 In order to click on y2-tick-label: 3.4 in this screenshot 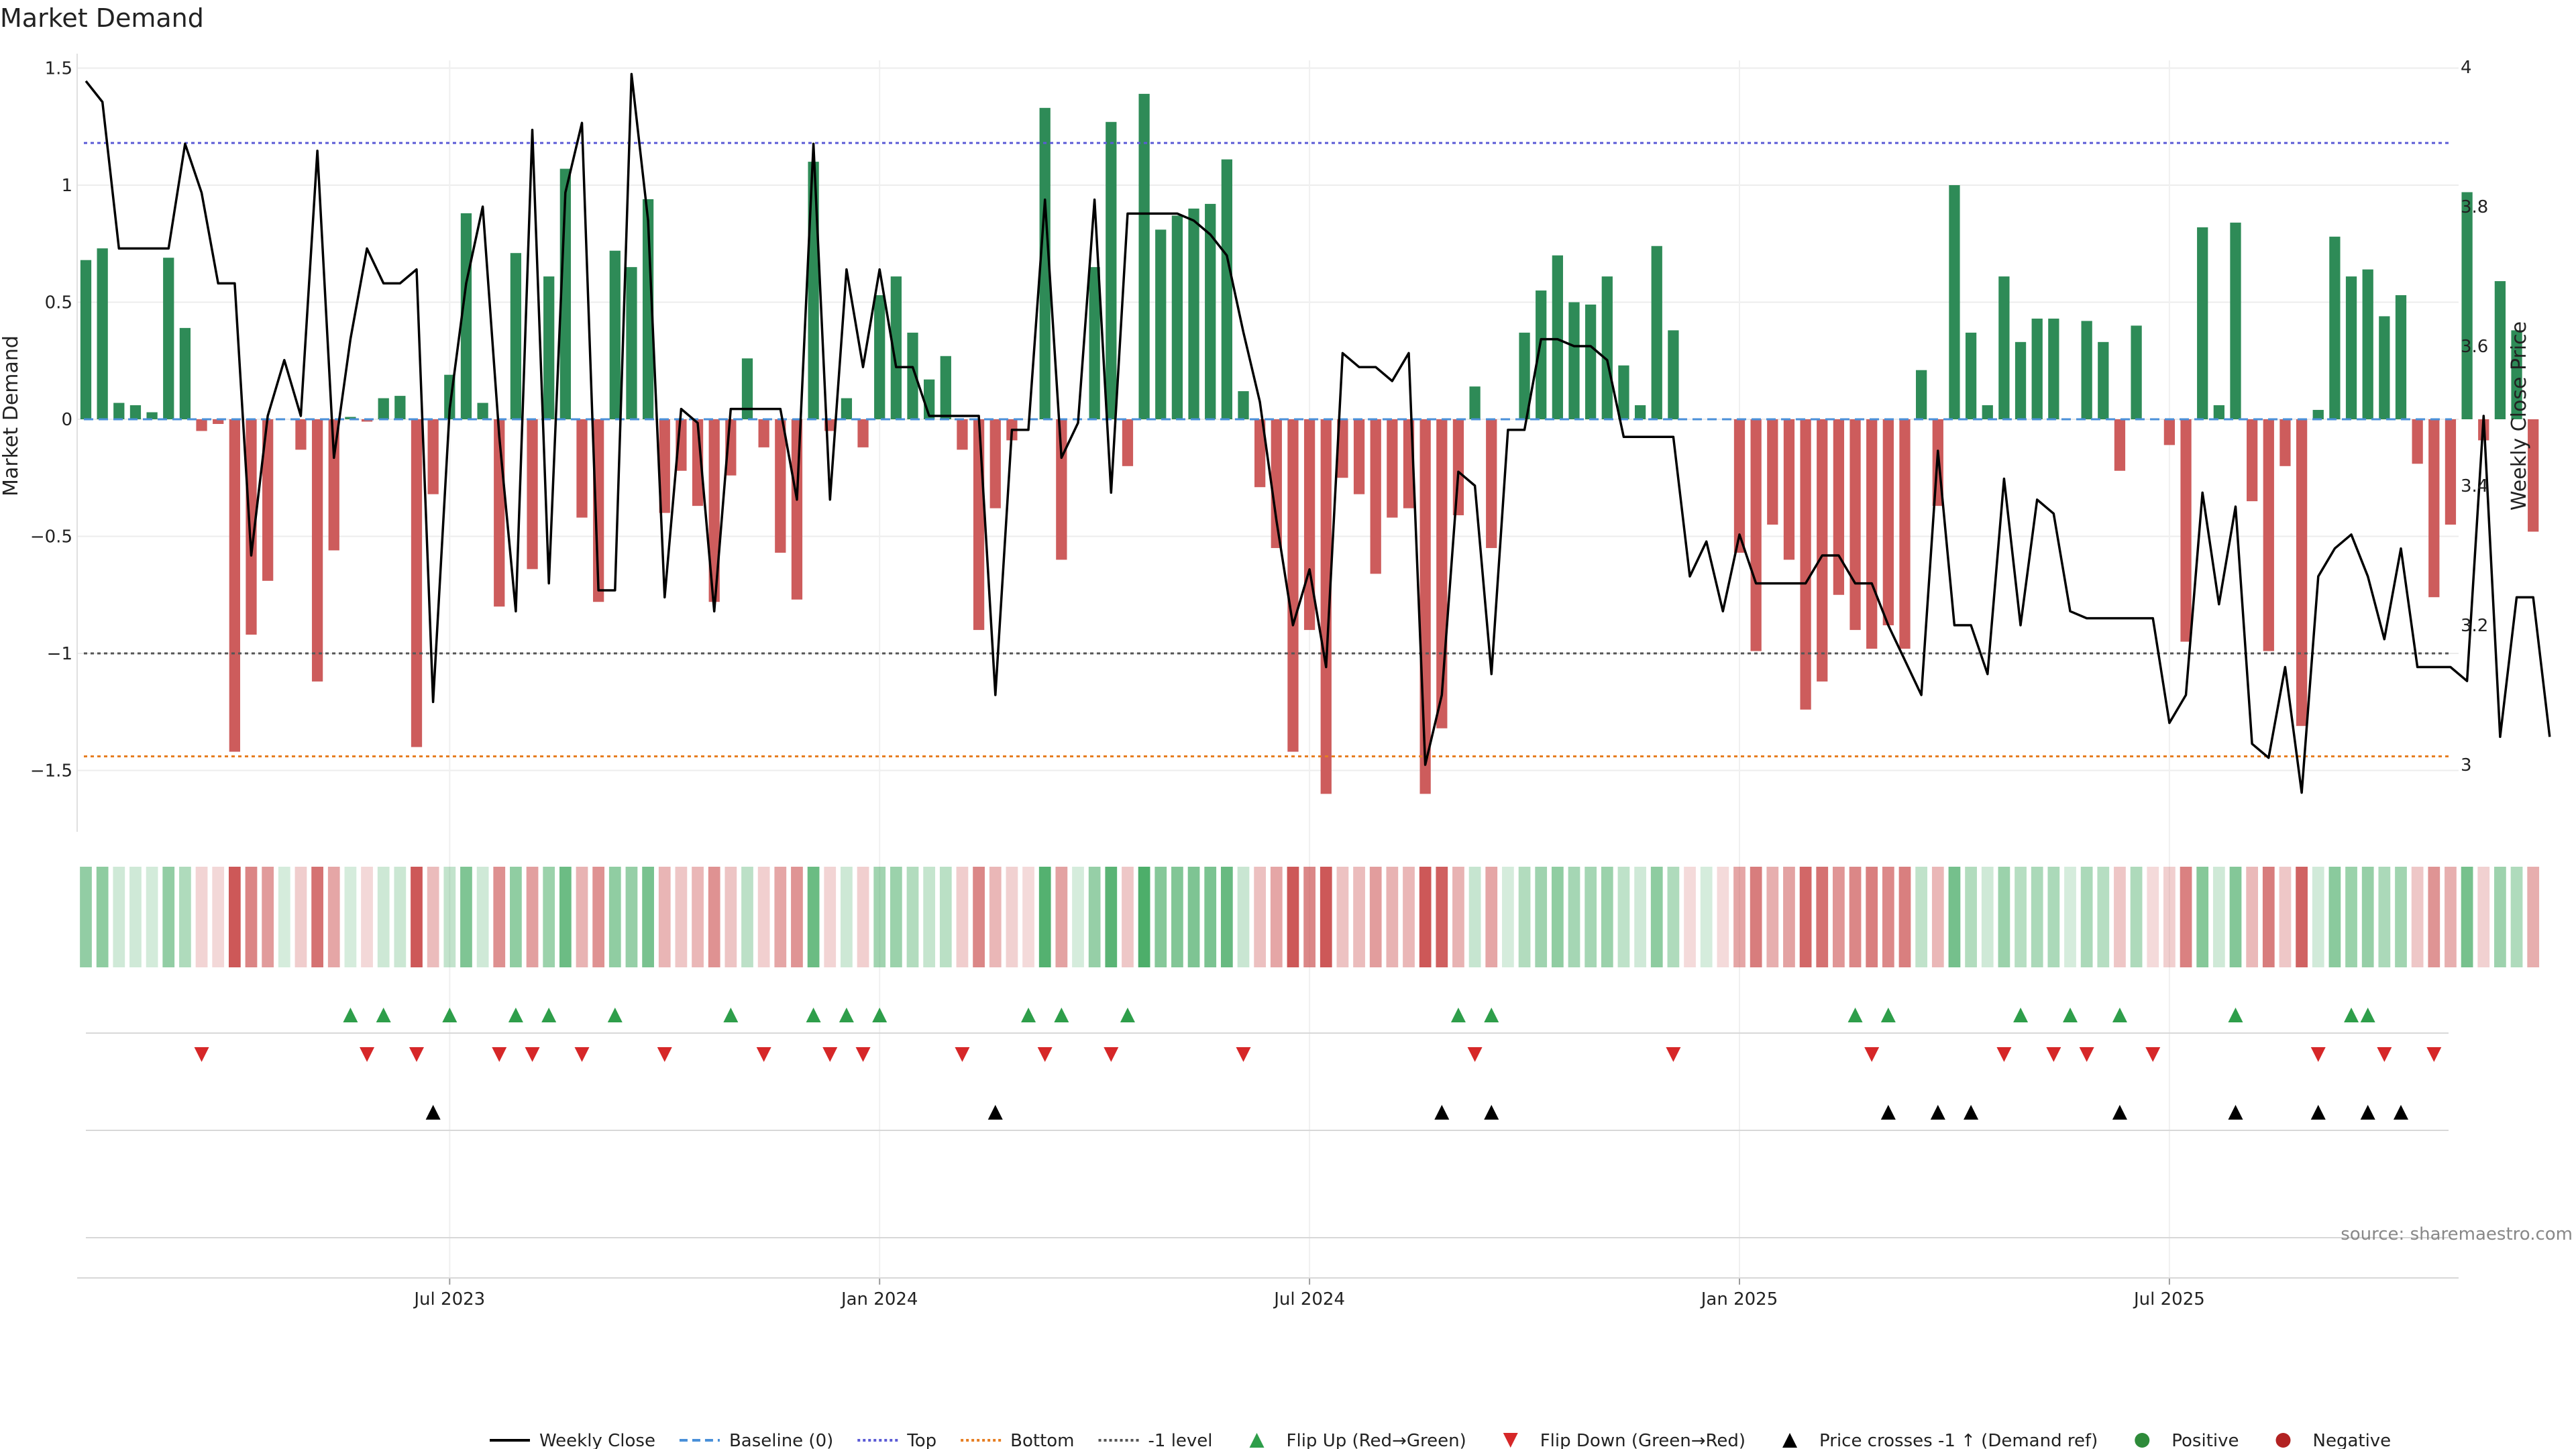, I will do `click(2474, 486)`.